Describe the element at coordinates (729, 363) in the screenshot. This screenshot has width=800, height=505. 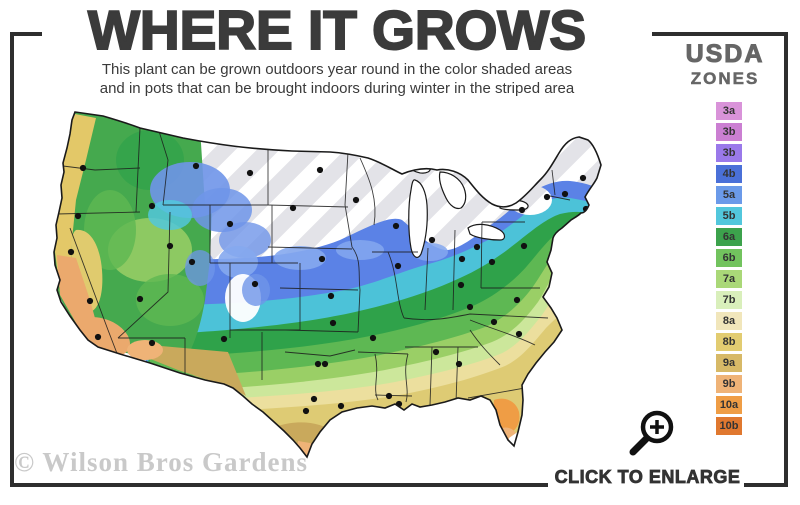
I see `legend-zone-swatch: 9a` at that location.